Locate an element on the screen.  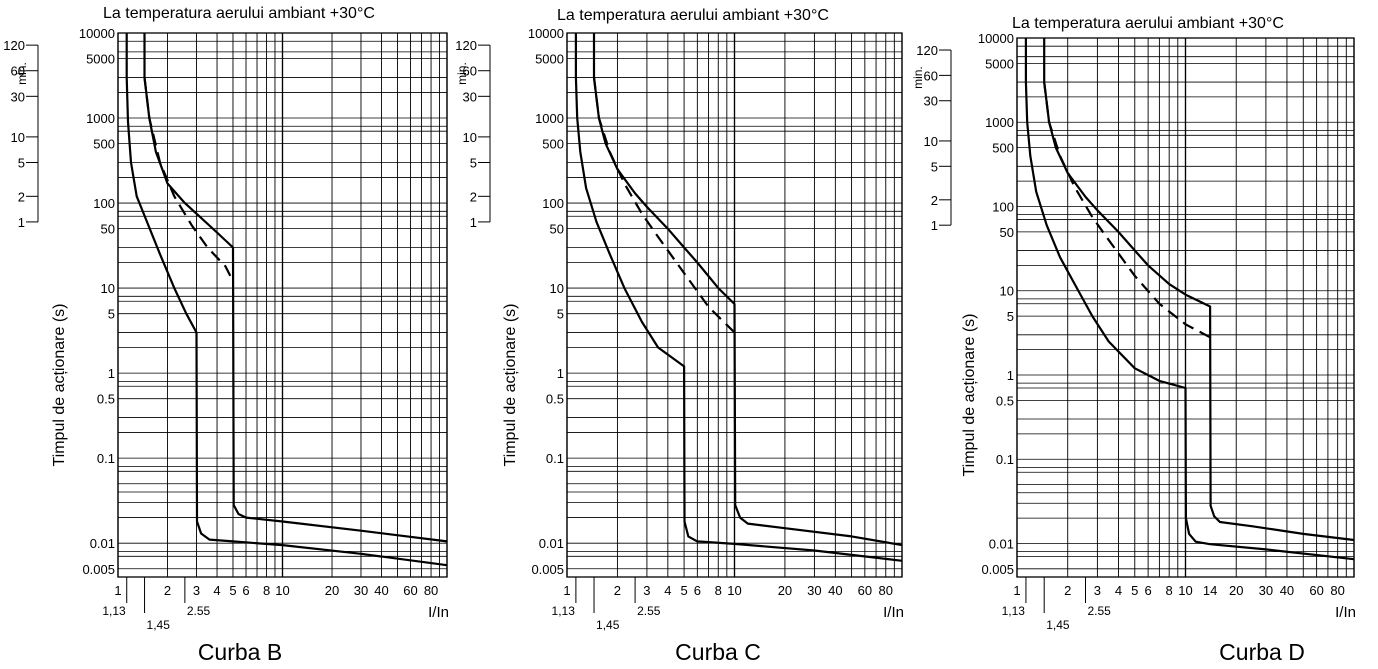
x-tick-label: 5 is located at coordinates (683, 590).